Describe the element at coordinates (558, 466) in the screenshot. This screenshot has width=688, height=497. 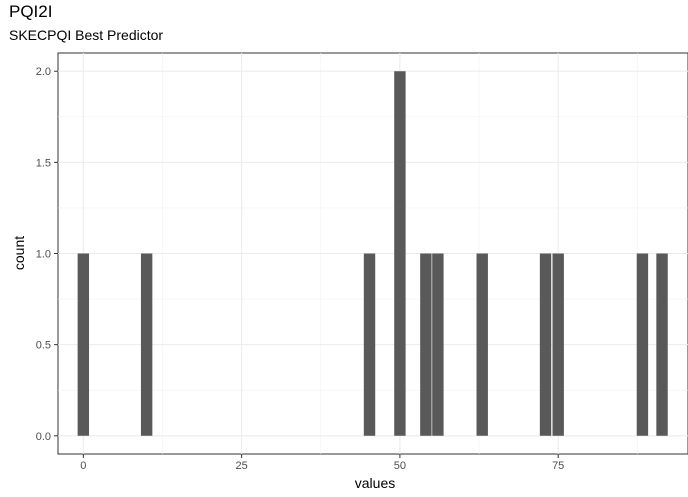
I see `x-tick-label: 75` at that location.